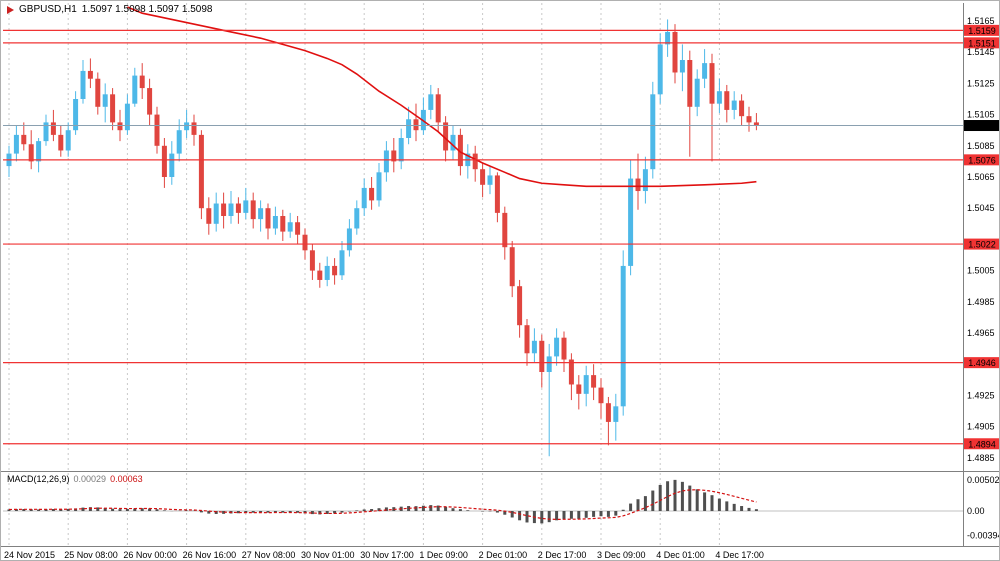  Describe the element at coordinates (981, 395) in the screenshot. I see `price-tick-label: 1.4925` at that location.